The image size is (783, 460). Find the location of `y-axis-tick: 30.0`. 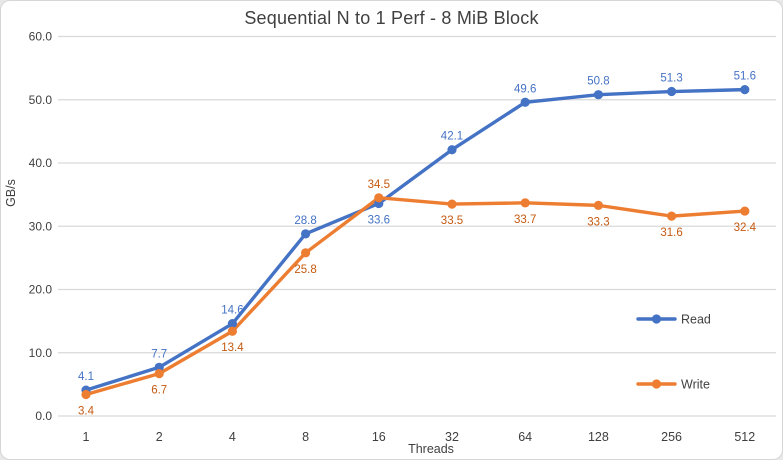

y-axis-tick: 30.0 is located at coordinates (41, 226).